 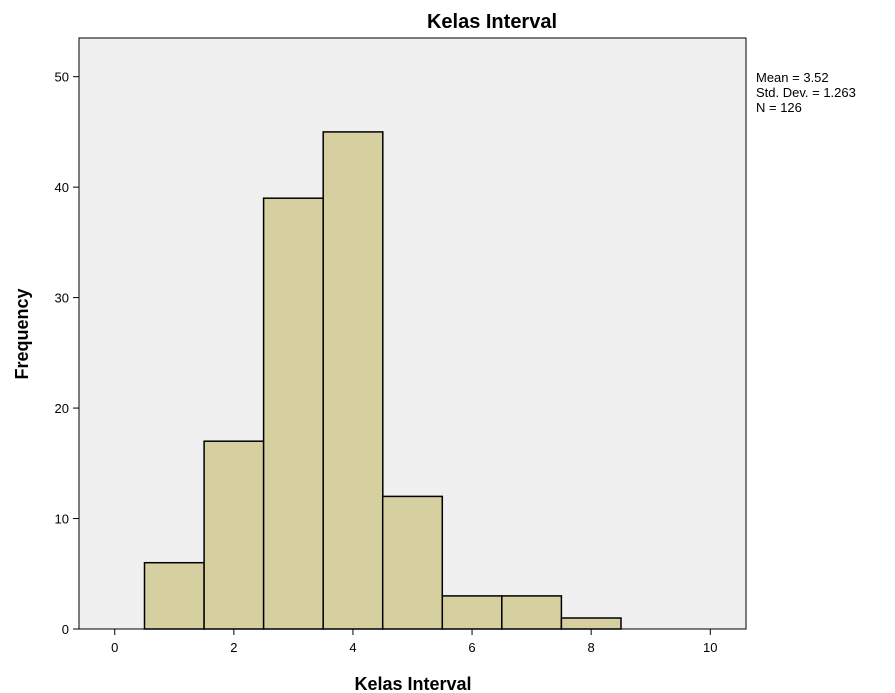 I want to click on x-tick-label: 4, so click(x=352, y=647).